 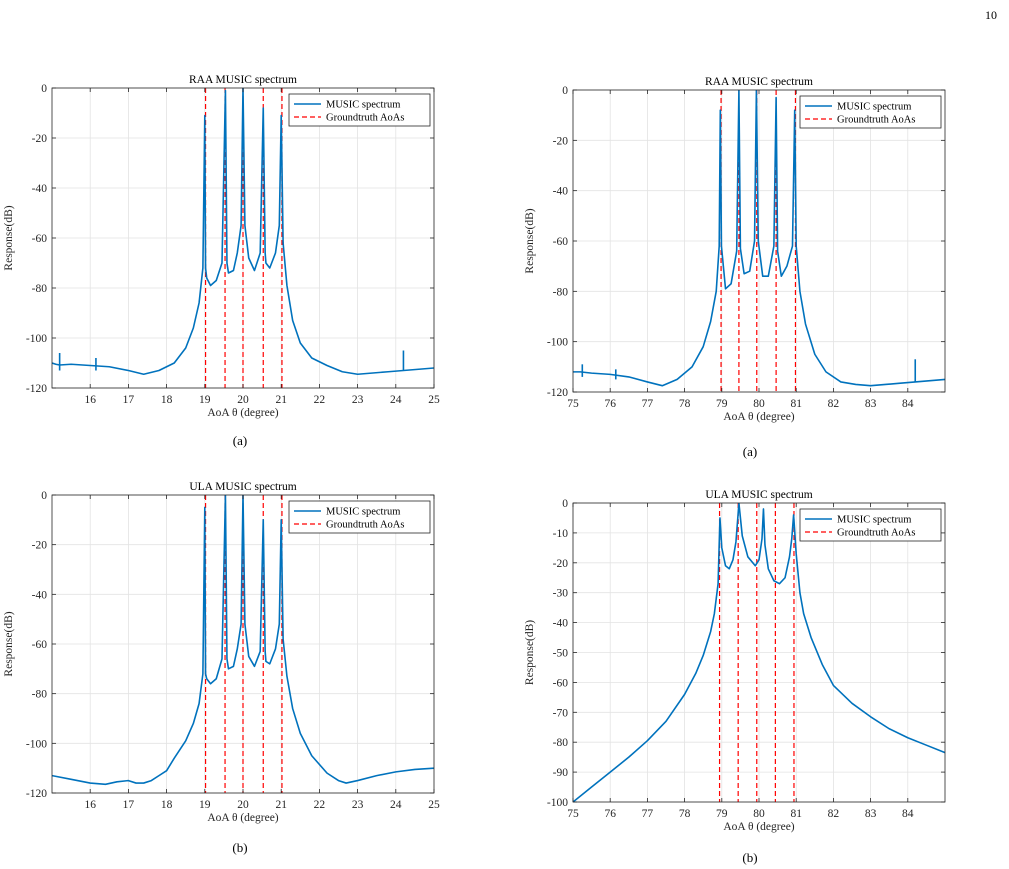 What do you see at coordinates (561, 534) in the screenshot?
I see `y-tick-label: -10` at bounding box center [561, 534].